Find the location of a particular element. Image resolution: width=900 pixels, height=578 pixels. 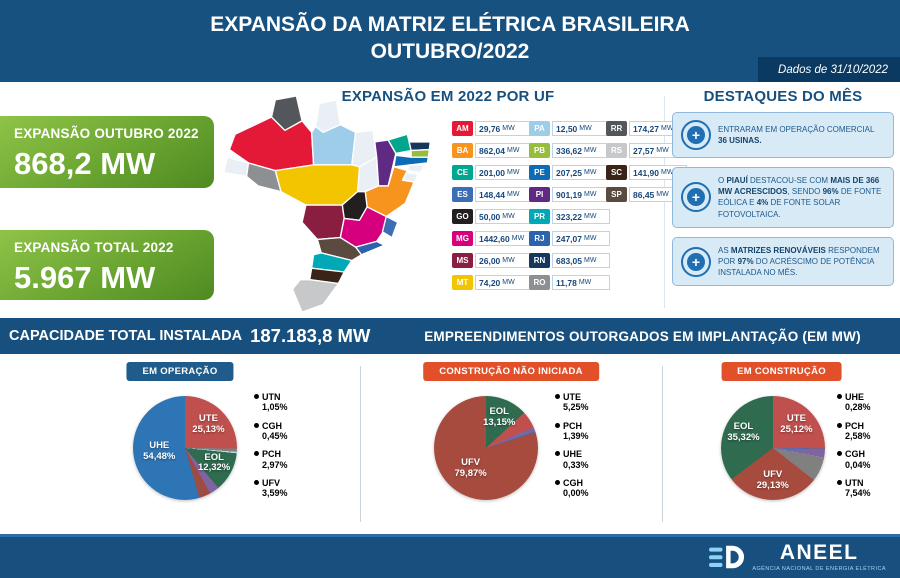

uf-value: 74,20 MW is located at coordinates (504, 282).